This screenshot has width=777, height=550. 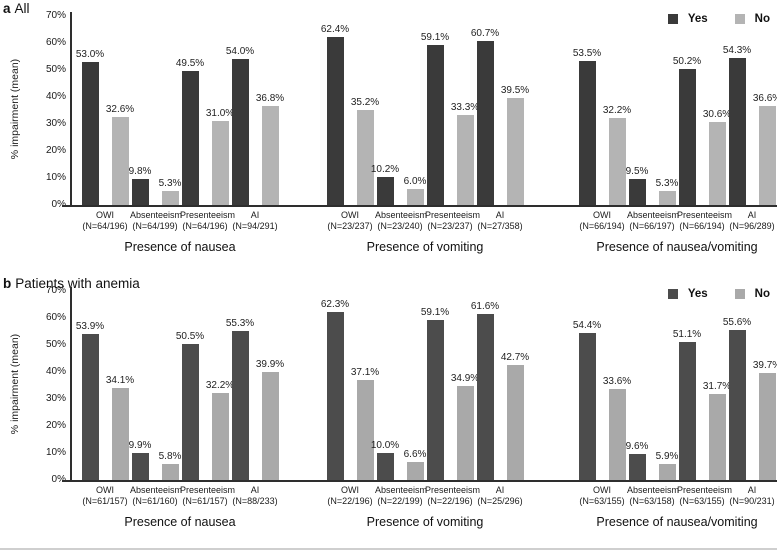 What do you see at coordinates (677, 522) in the screenshot?
I see `group-label: Presence of nausea/vomiting` at bounding box center [677, 522].